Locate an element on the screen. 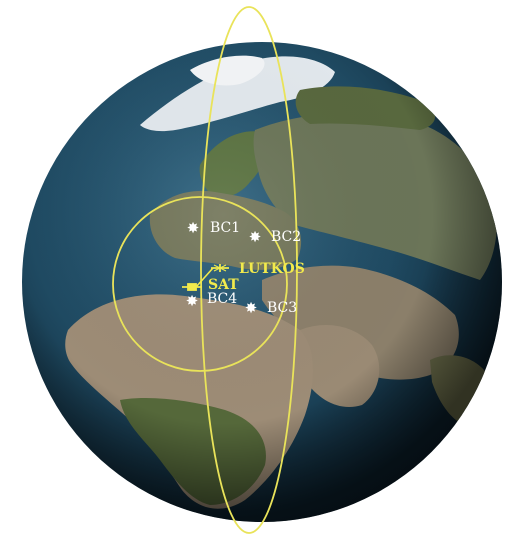 Image resolution: width=523 pixels, height=538 pixels. satellite-label: SAT is located at coordinates (223, 285).